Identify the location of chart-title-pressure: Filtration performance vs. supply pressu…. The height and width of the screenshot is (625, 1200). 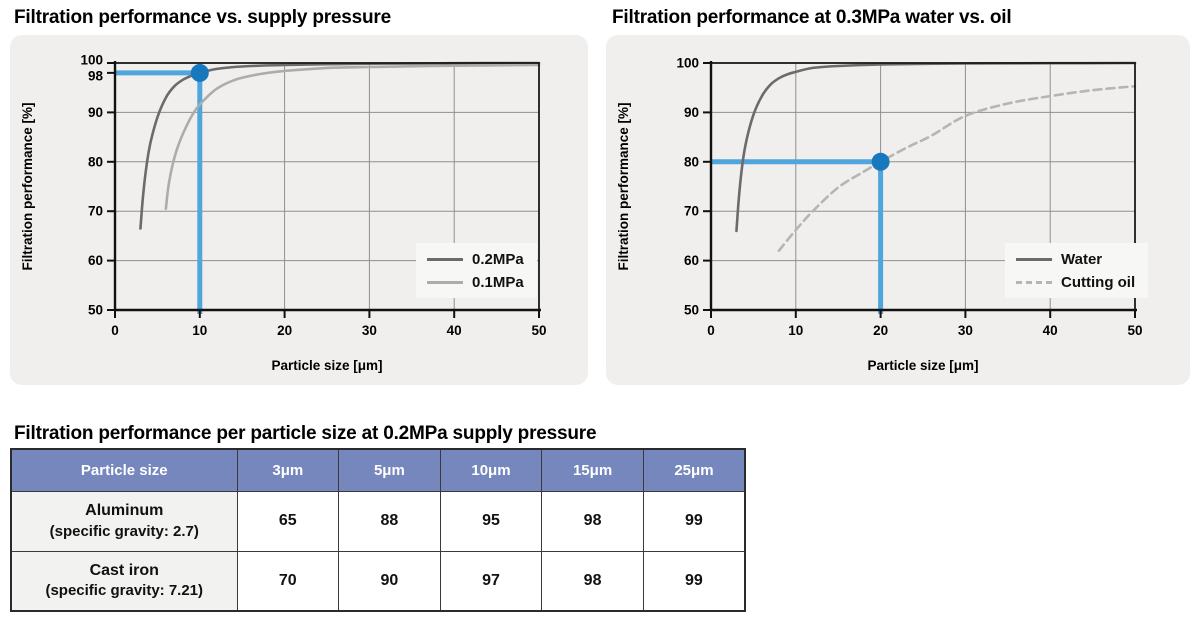
(202, 17).